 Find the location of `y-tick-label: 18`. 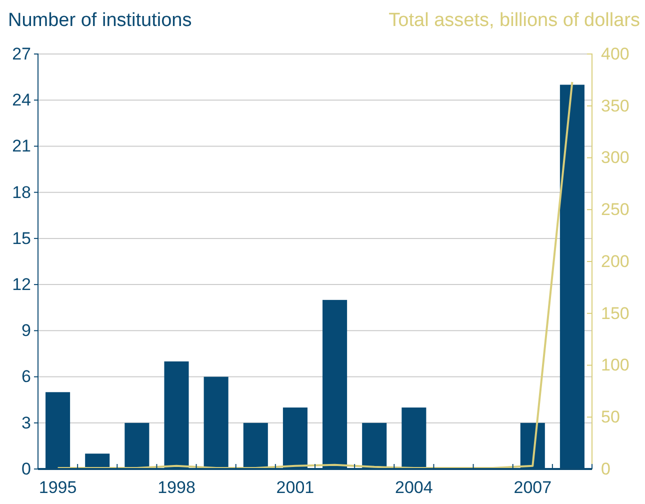

y-tick-label: 18 is located at coordinates (21, 192).